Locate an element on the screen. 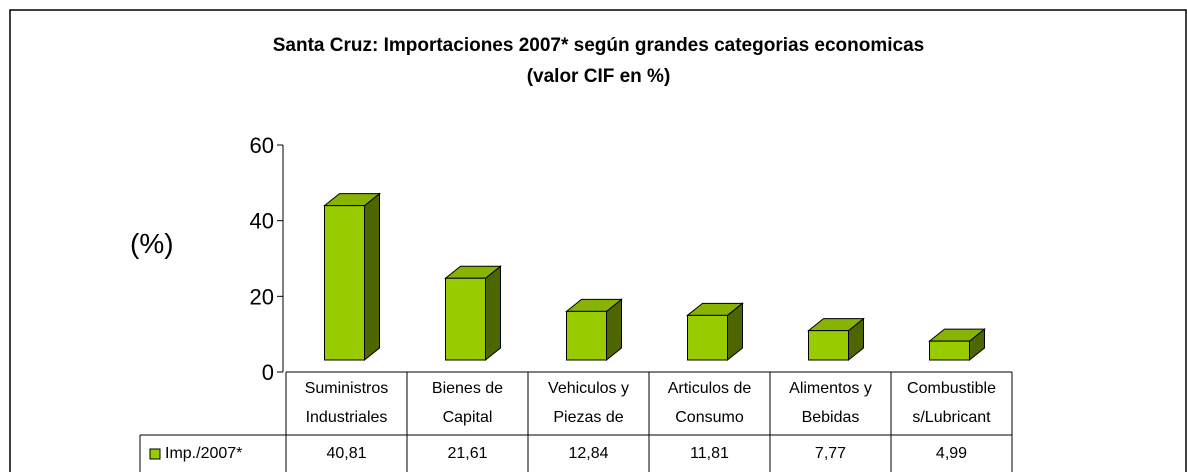  x-tick-label: Alimentos y Bebidas is located at coordinates (830, 403).